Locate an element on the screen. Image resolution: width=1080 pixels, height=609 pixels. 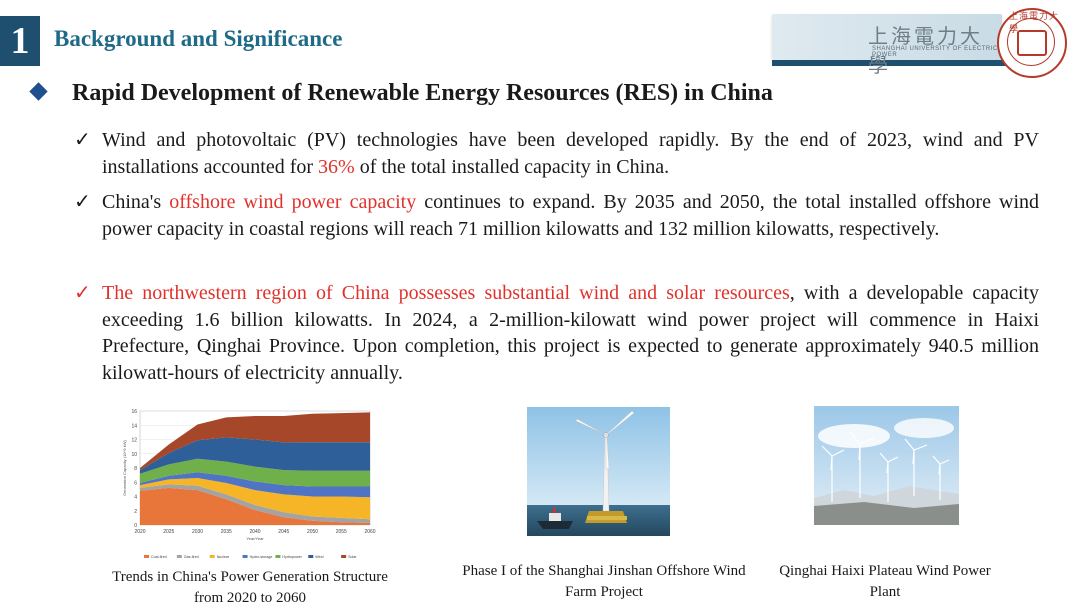
area-series-nuclear is located at coordinates (255, 499).